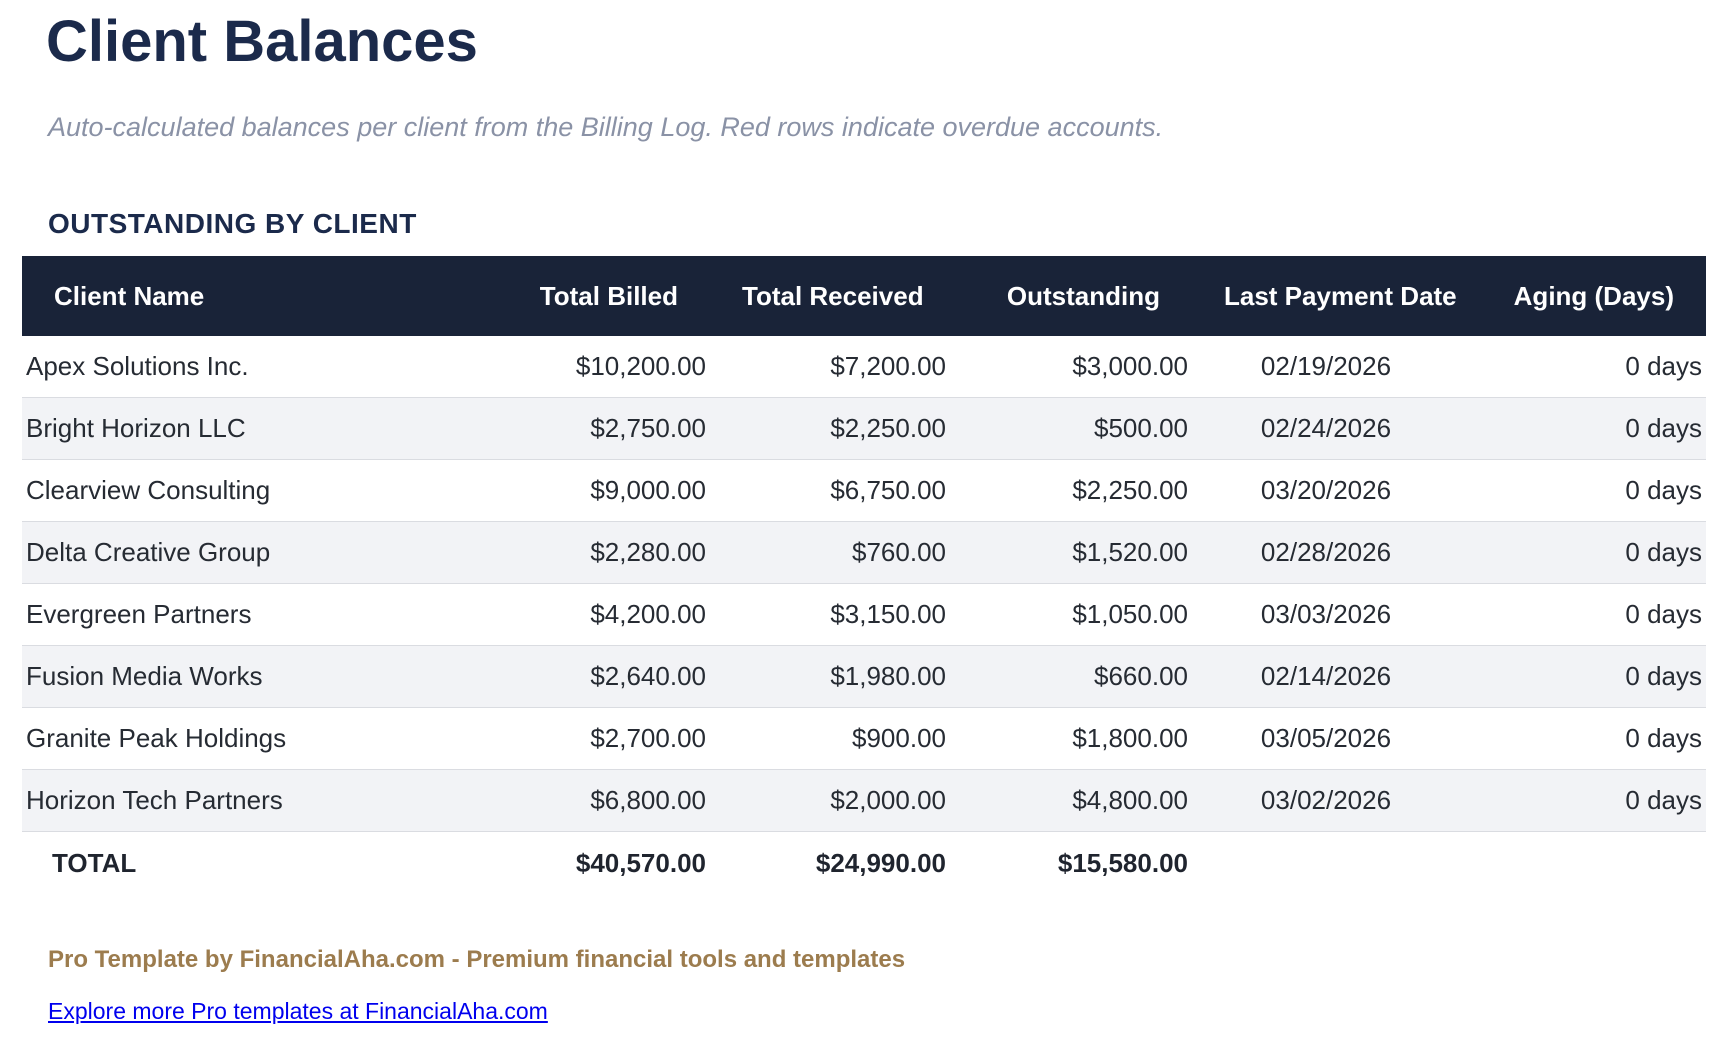  What do you see at coordinates (590, 862) in the screenshot?
I see `total-billed: $40,570.00` at bounding box center [590, 862].